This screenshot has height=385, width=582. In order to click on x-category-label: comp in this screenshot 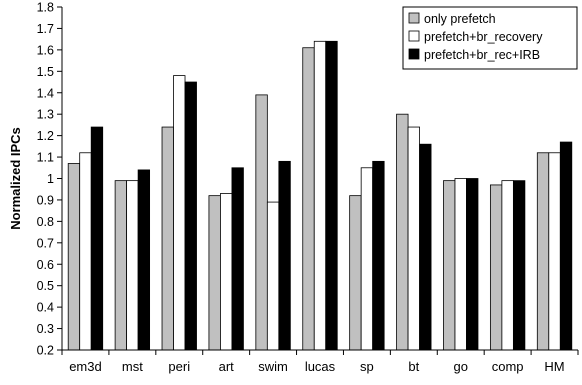, I will do `click(508, 366)`.